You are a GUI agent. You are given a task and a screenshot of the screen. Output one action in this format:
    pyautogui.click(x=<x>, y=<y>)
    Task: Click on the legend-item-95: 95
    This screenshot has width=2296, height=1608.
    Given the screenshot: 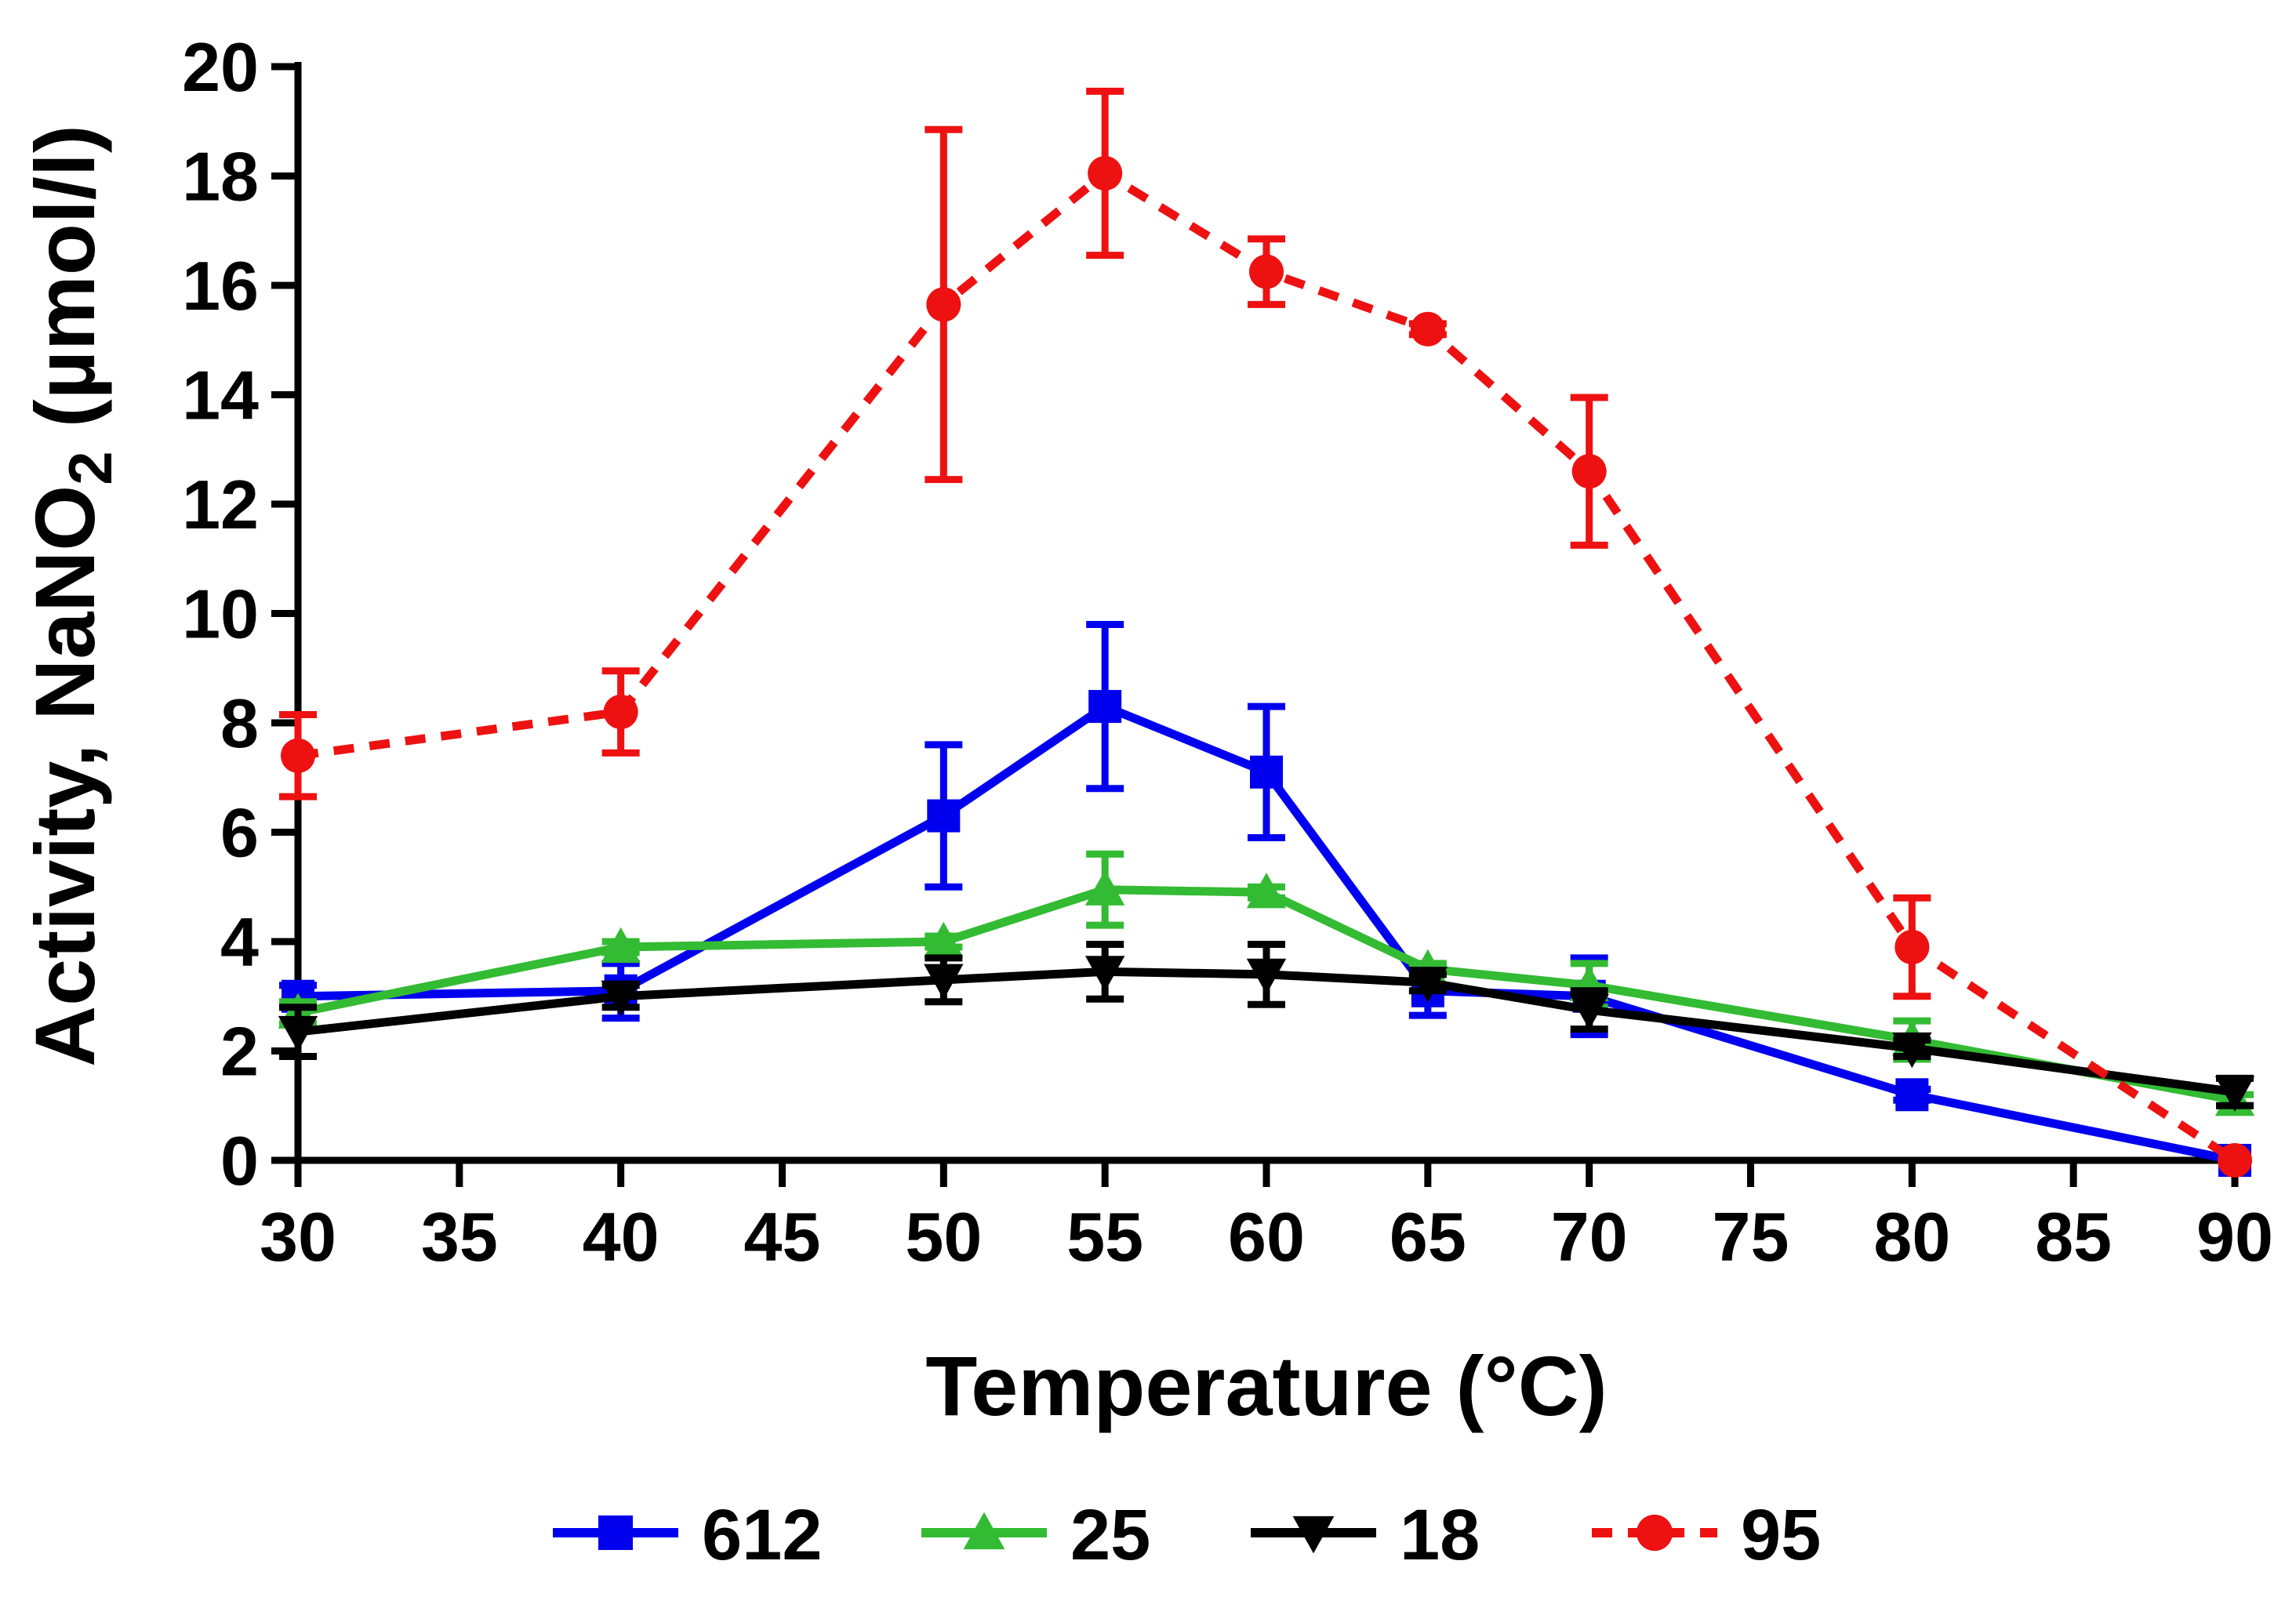 What is the action you would take?
    pyautogui.click(x=1706, y=1535)
    